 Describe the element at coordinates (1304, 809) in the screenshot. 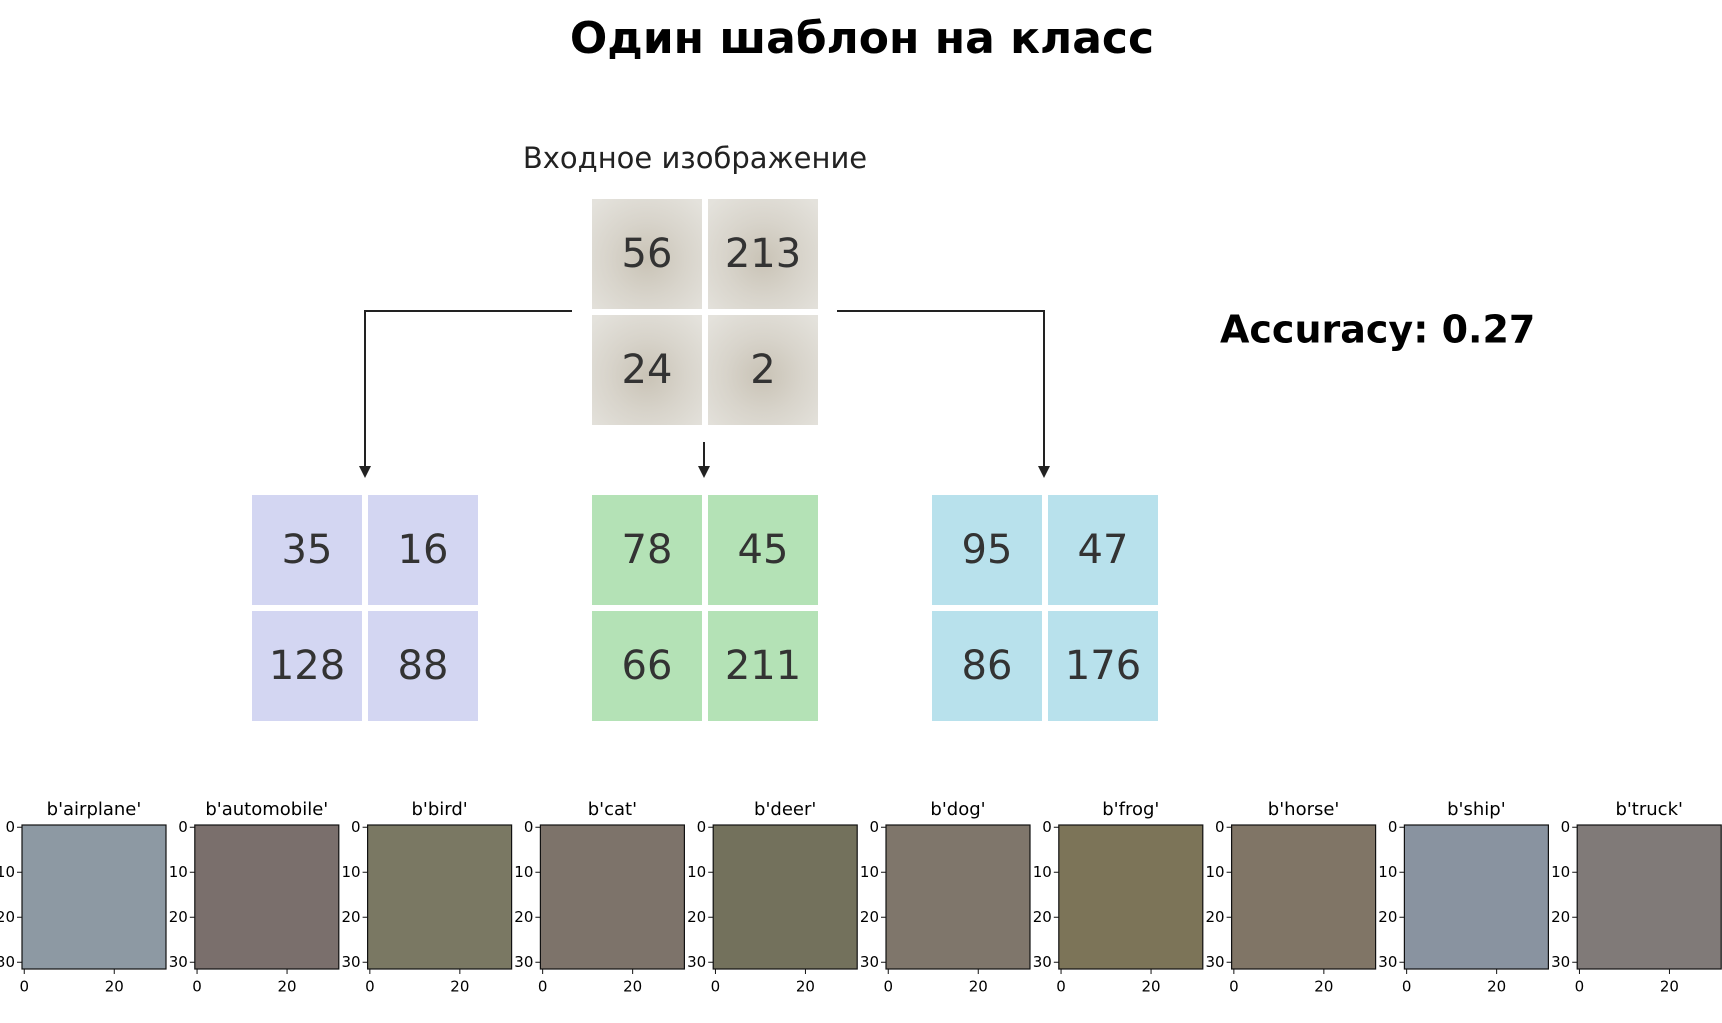

I see `class-title: b'horse'` at that location.